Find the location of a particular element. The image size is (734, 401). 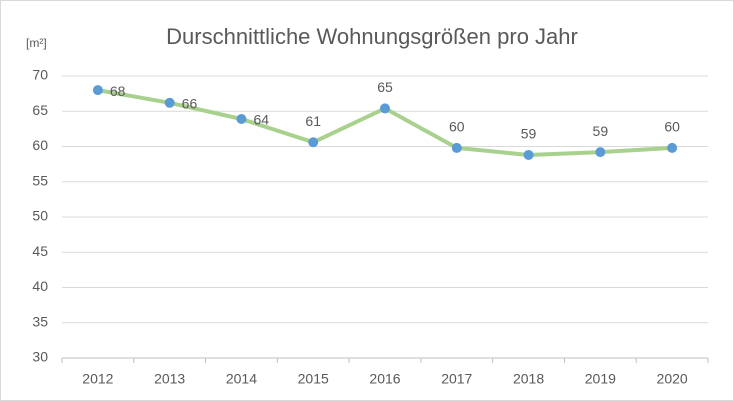

x-tick-label: 2017 is located at coordinates (456, 379).